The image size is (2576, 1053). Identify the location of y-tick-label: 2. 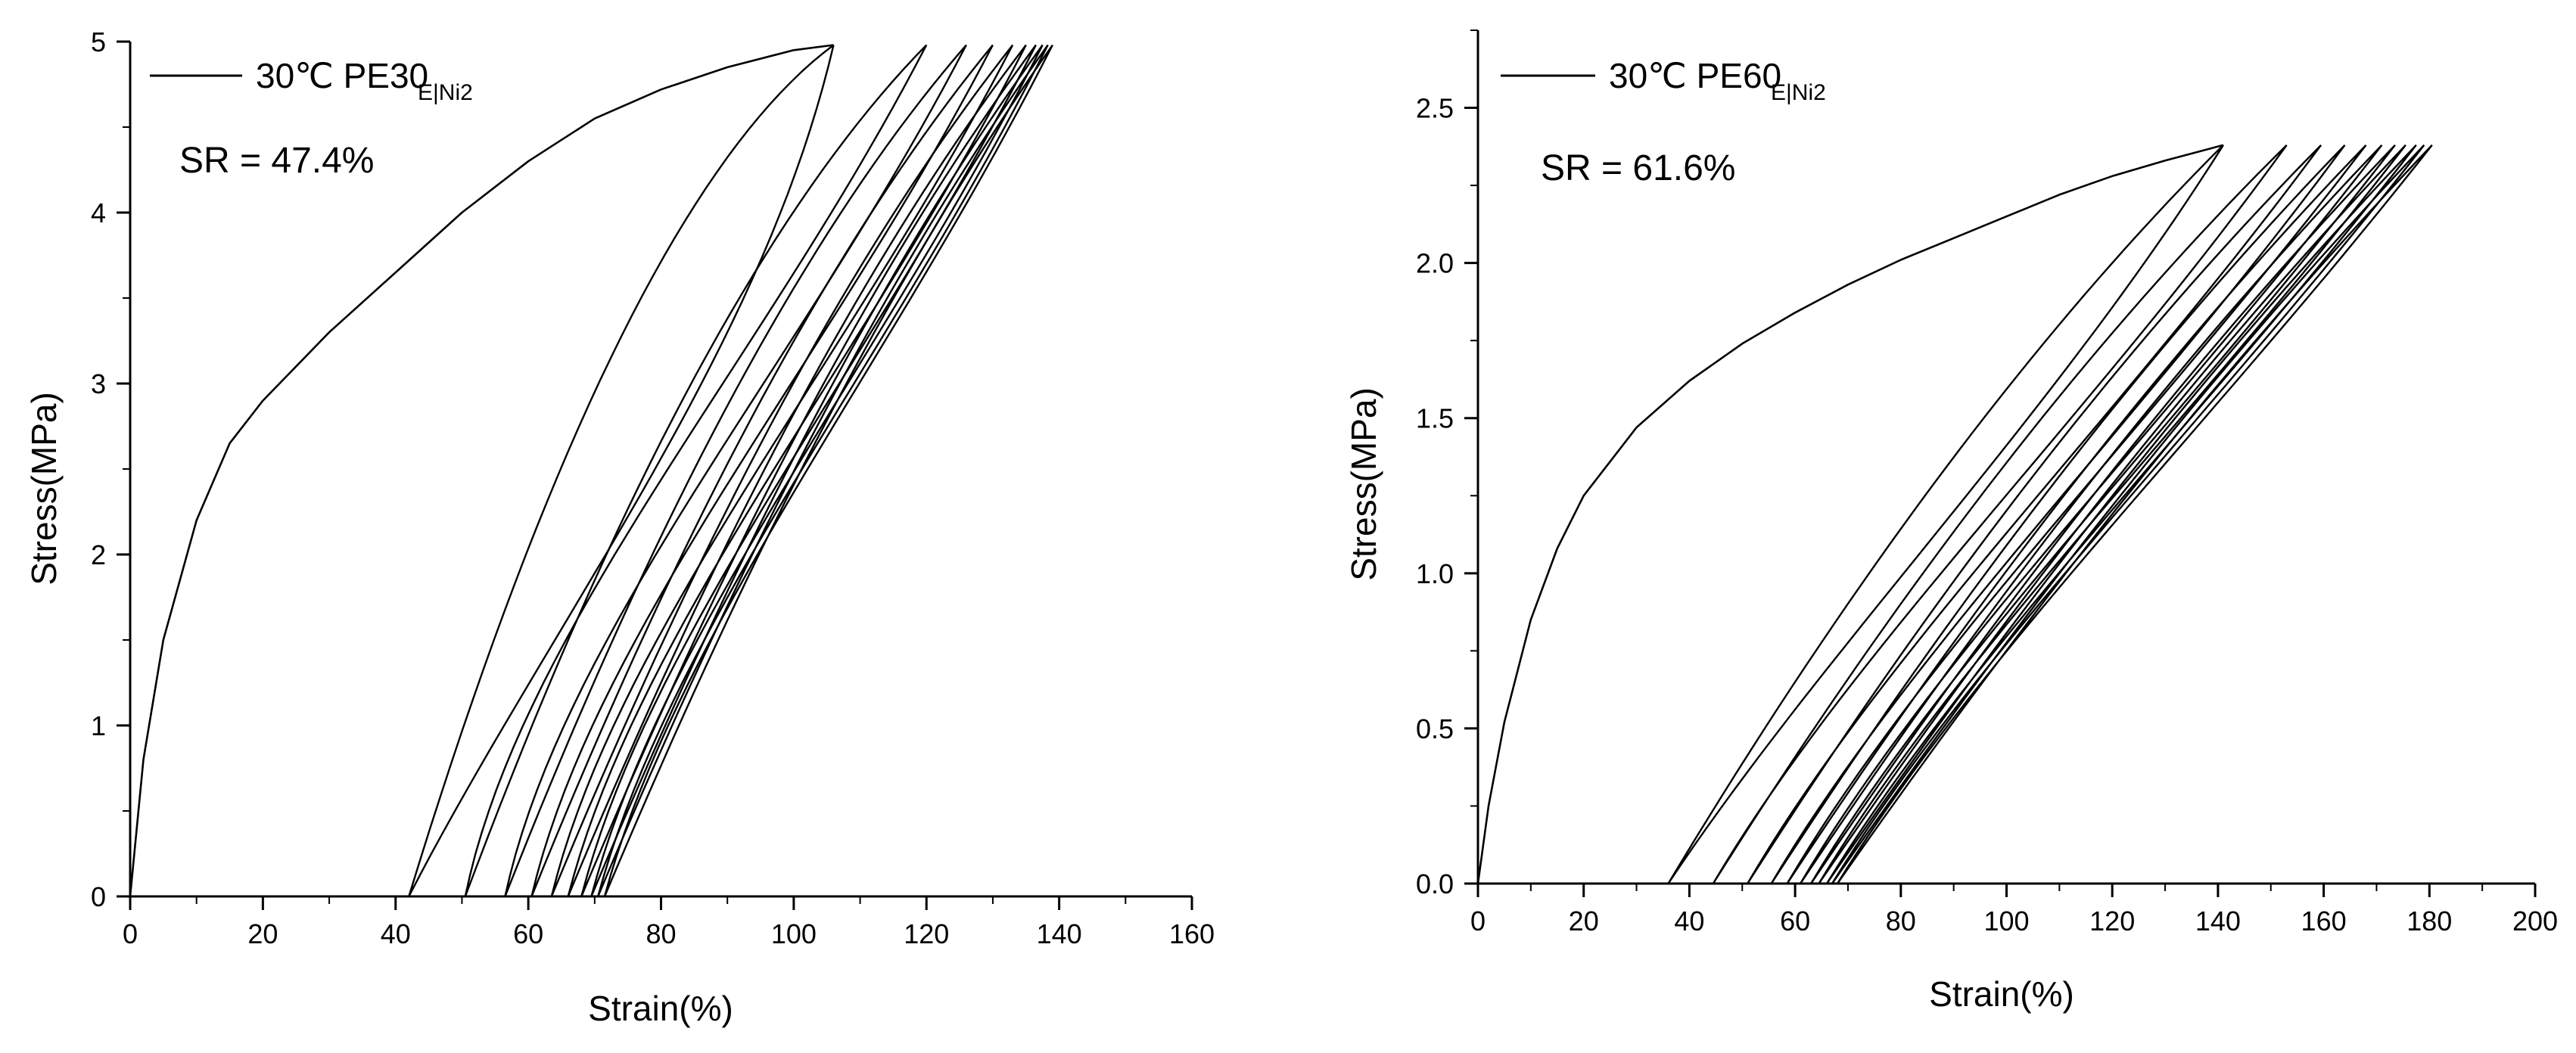
(98, 554).